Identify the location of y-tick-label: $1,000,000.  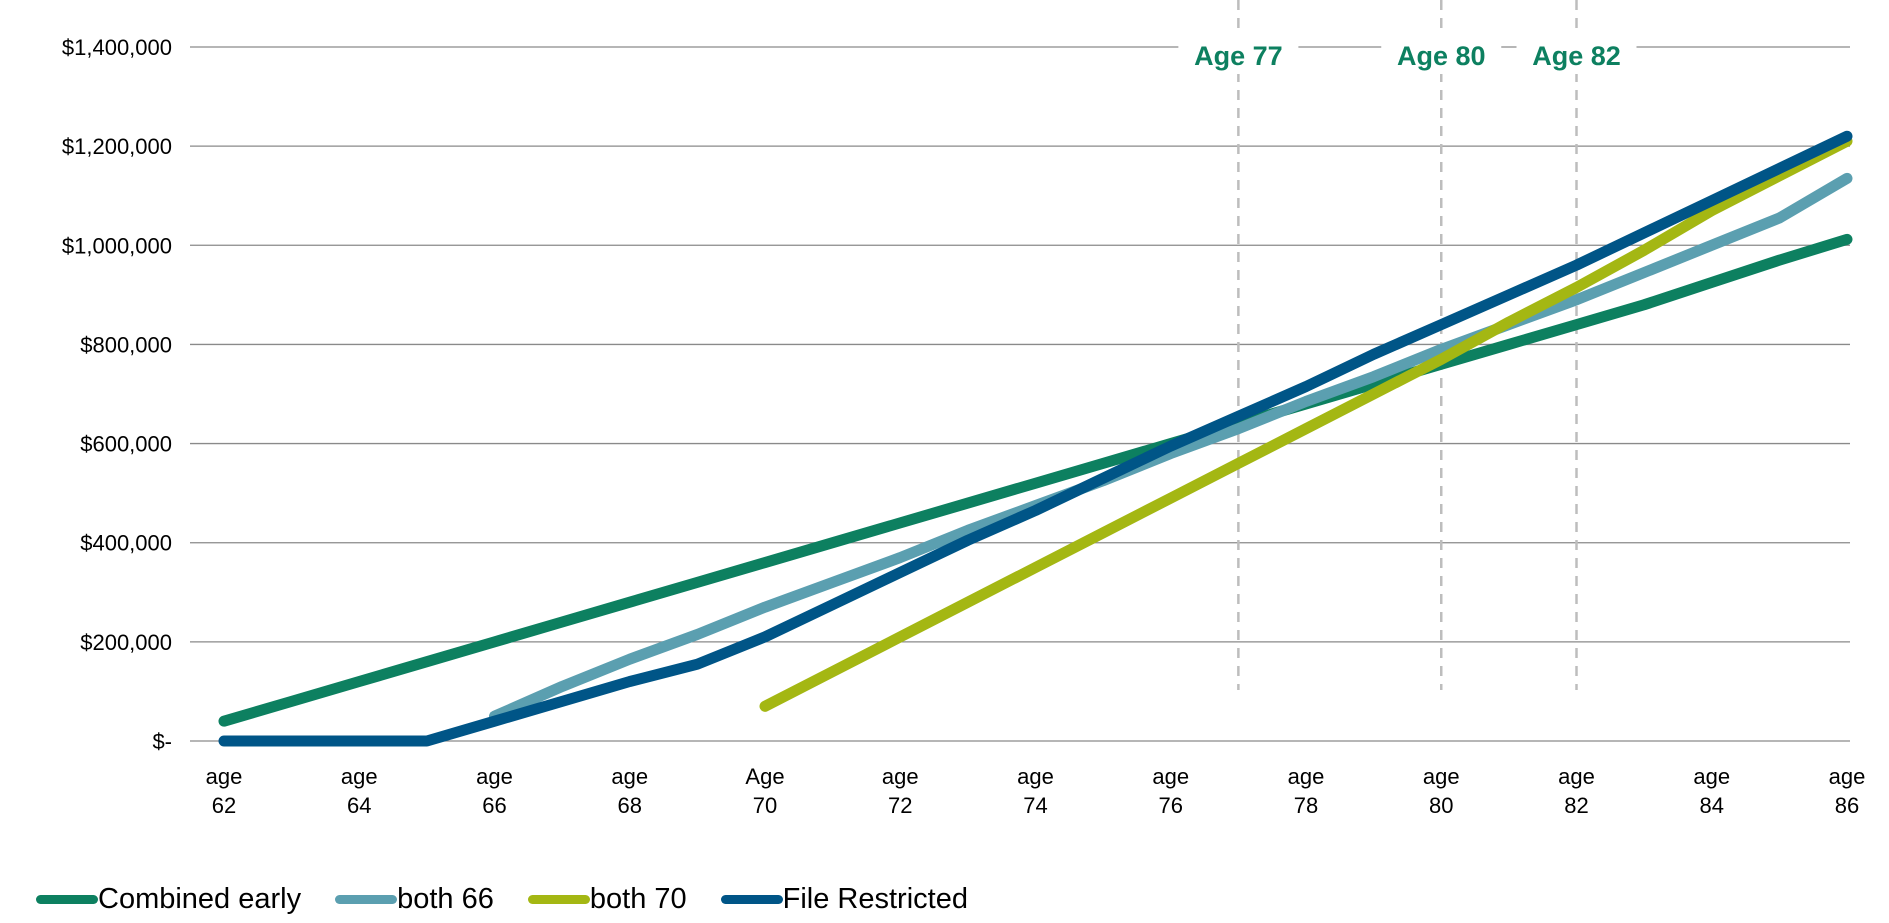
(117, 245).